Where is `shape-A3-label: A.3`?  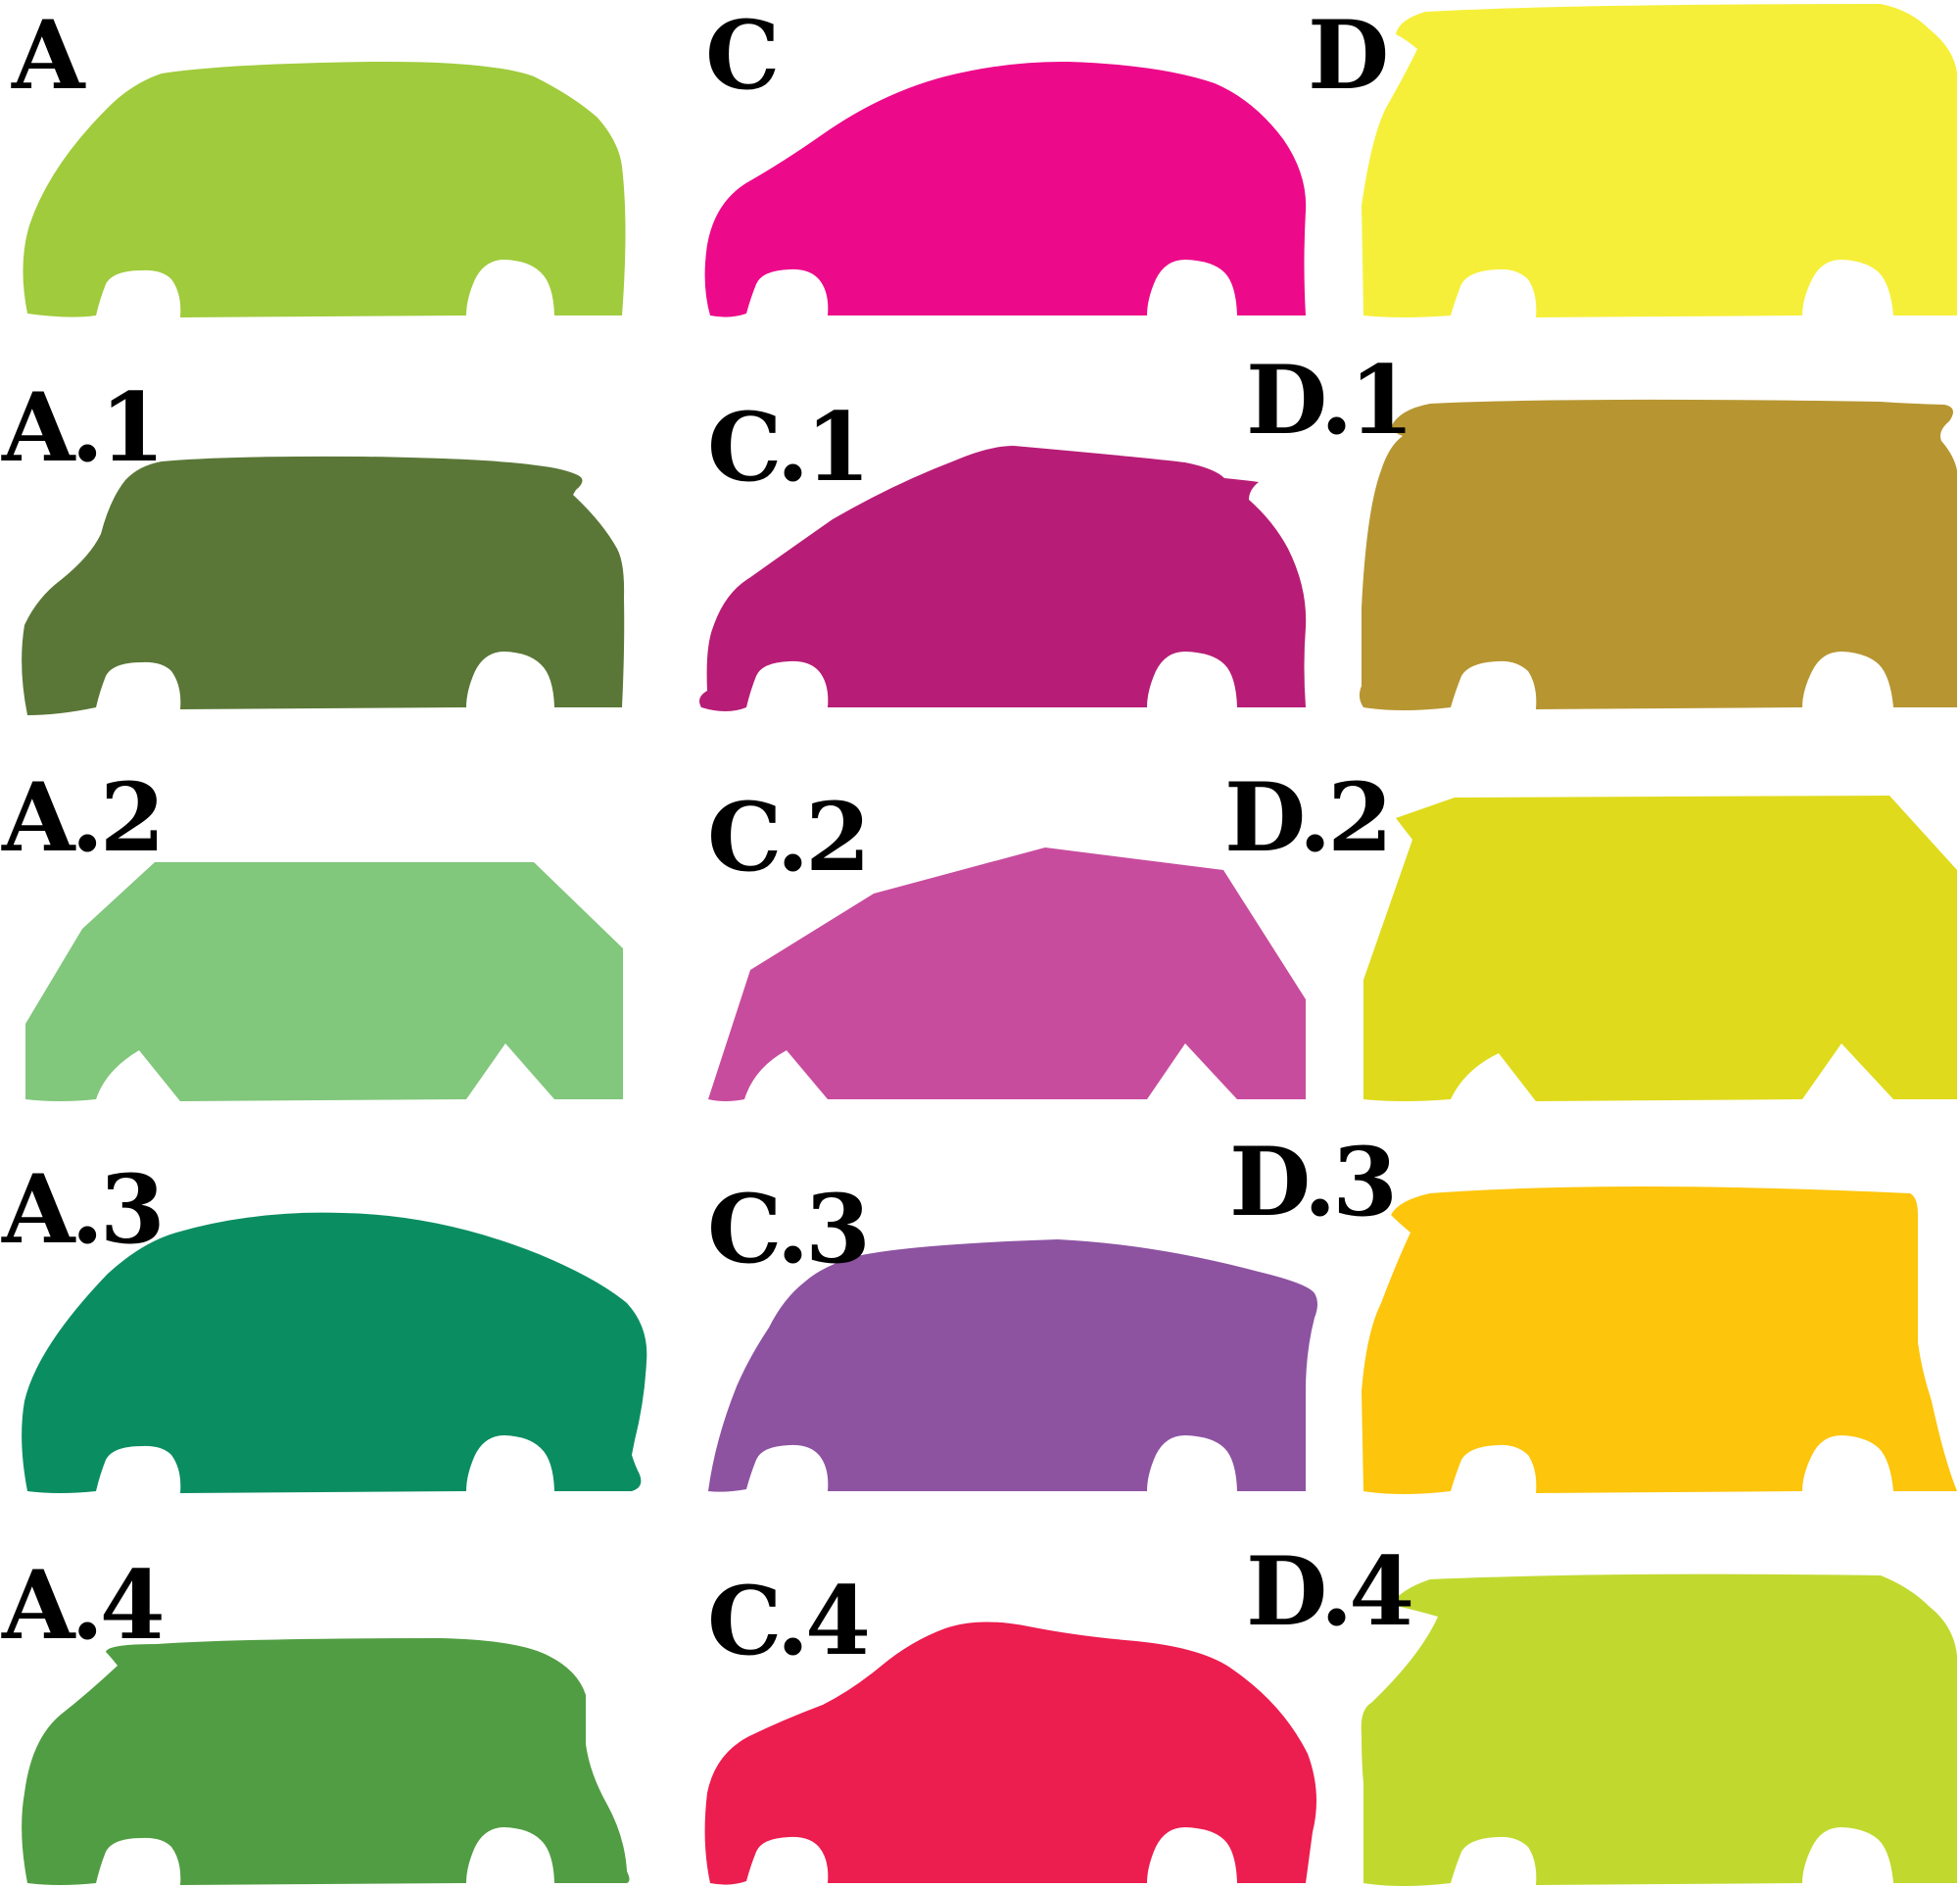 shape-A3-label: A.3 is located at coordinates (82, 1209).